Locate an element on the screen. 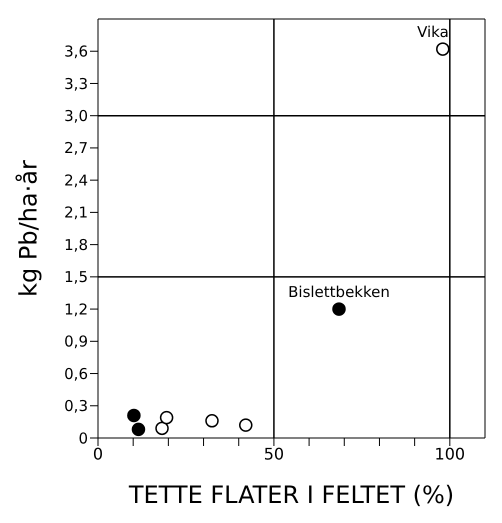  y-tick-label: 2,7 is located at coordinates (76, 148).